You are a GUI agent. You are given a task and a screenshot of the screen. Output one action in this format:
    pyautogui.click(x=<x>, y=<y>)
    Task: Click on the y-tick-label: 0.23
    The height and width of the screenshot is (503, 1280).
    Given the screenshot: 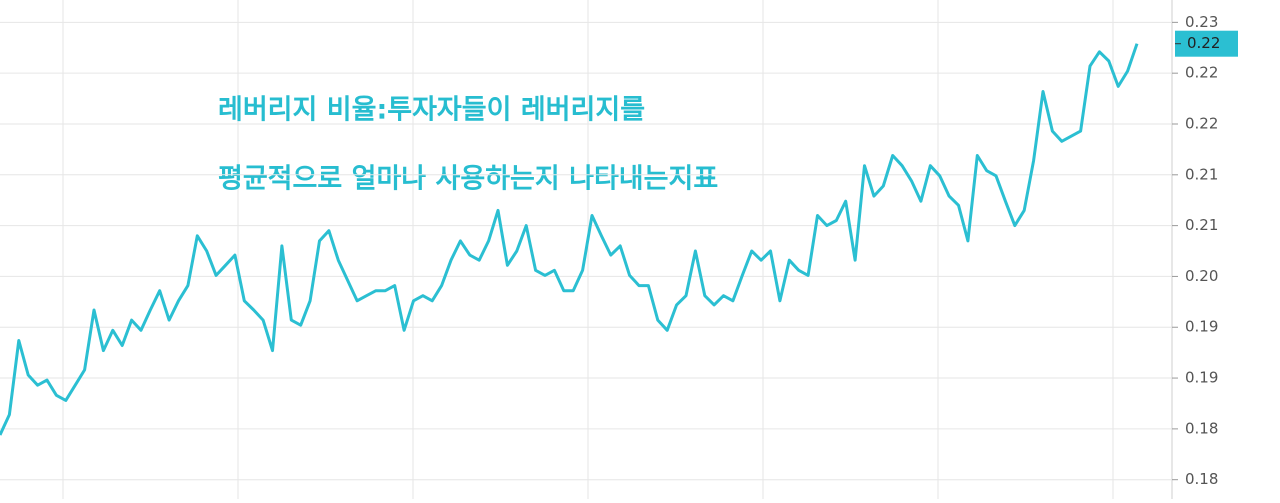 What is the action you would take?
    pyautogui.click(x=1201, y=22)
    